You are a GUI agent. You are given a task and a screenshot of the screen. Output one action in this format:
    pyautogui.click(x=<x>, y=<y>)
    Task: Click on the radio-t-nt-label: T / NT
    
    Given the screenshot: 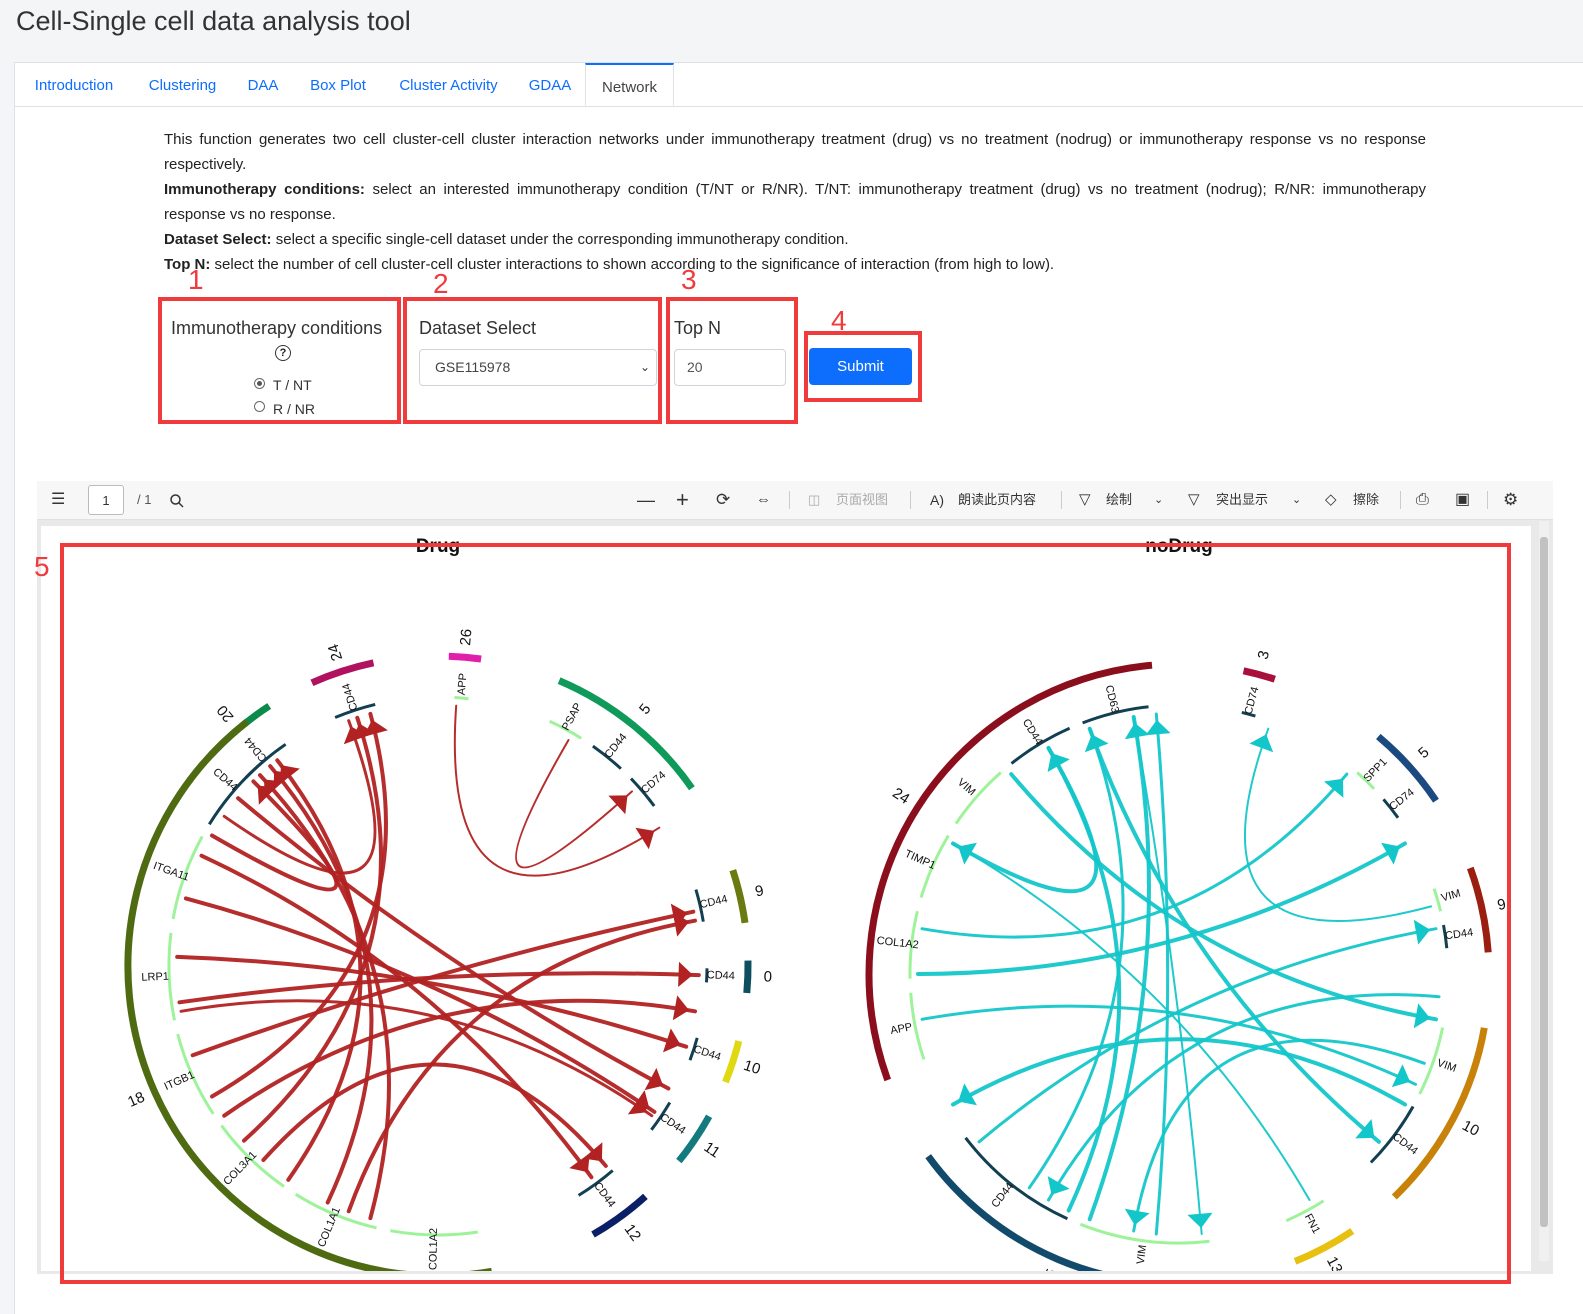 What is the action you would take?
    pyautogui.click(x=292, y=385)
    